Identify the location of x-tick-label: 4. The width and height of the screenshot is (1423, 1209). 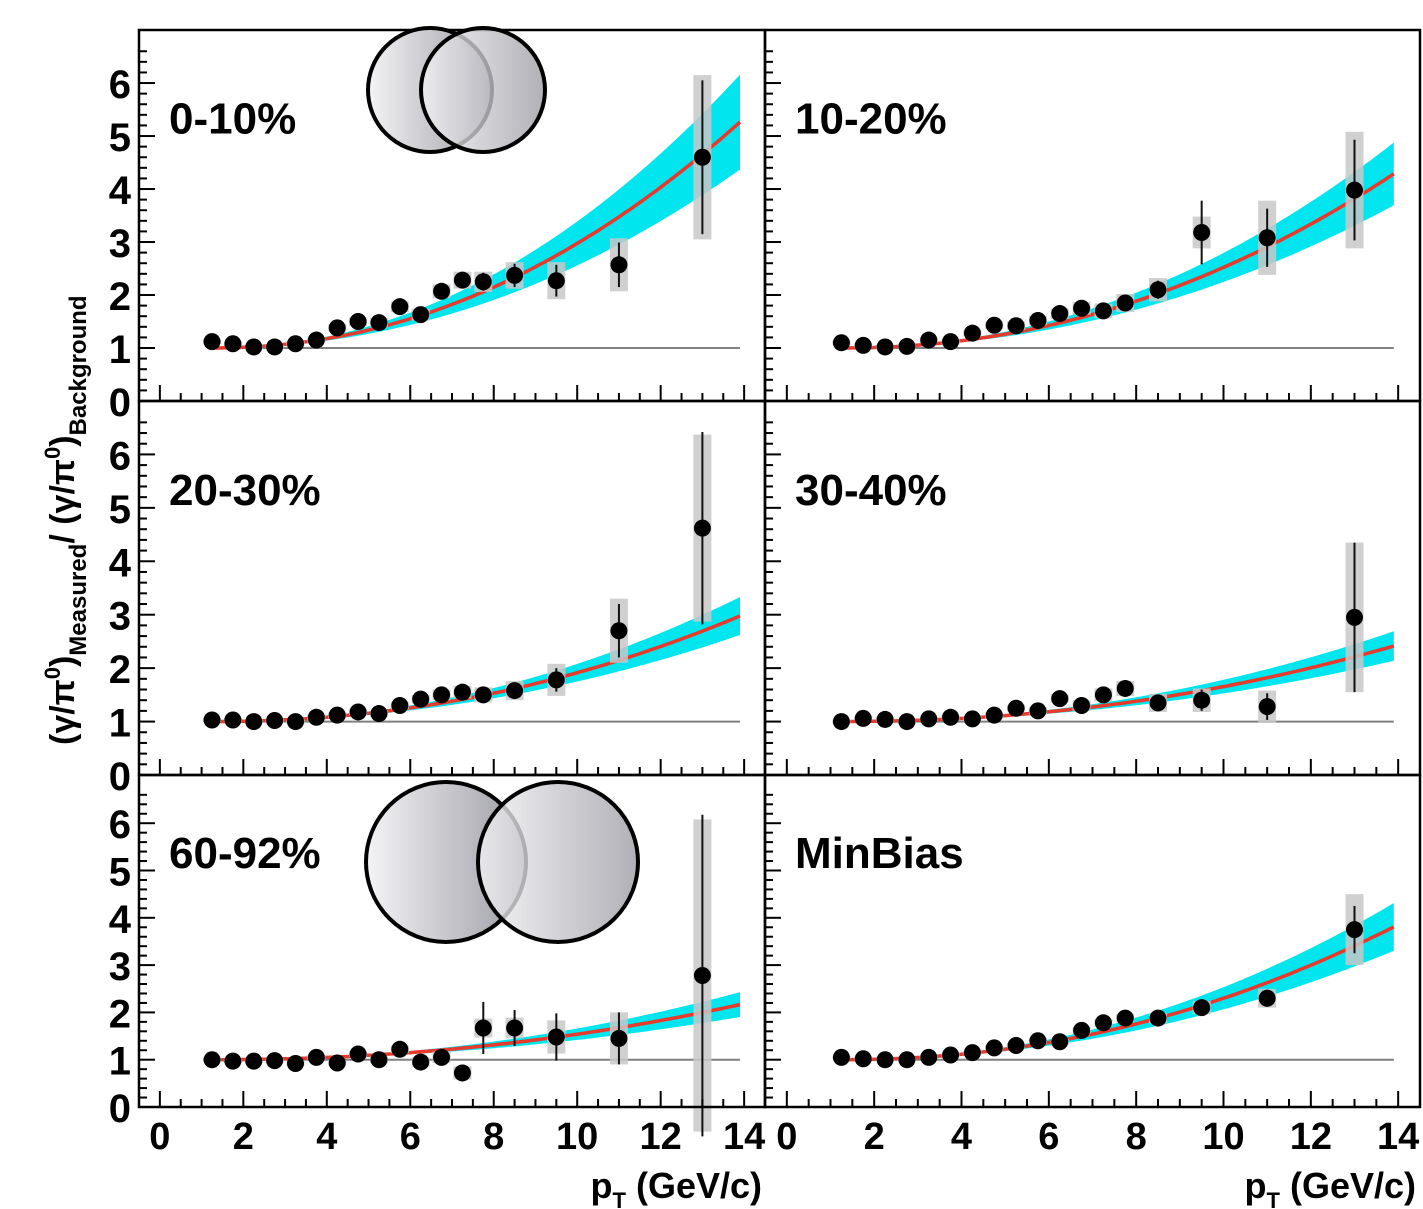
(961, 1137).